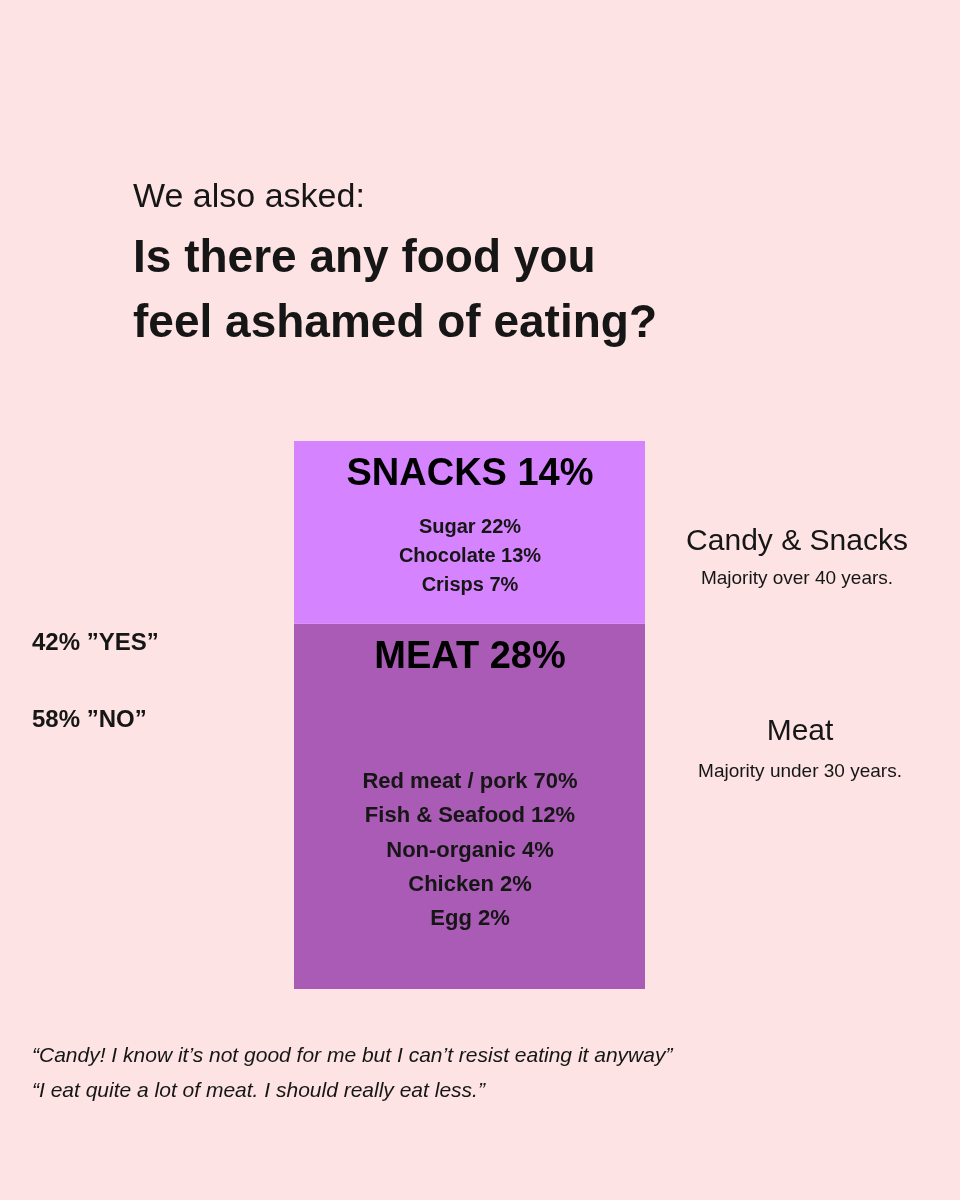 This screenshot has height=1200, width=960. What do you see at coordinates (470, 654) in the screenshot?
I see `data-label: MEAT 28%` at bounding box center [470, 654].